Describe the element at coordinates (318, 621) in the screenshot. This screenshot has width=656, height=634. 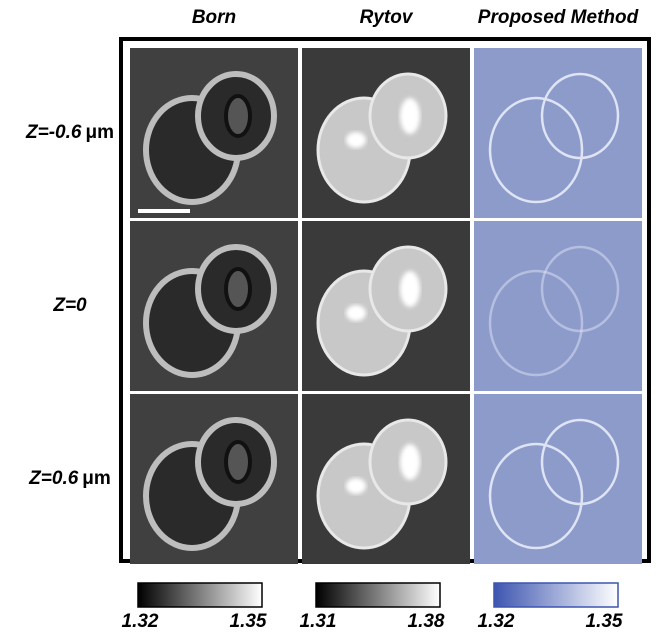
I see `colorbar-min-label: 1.31` at that location.